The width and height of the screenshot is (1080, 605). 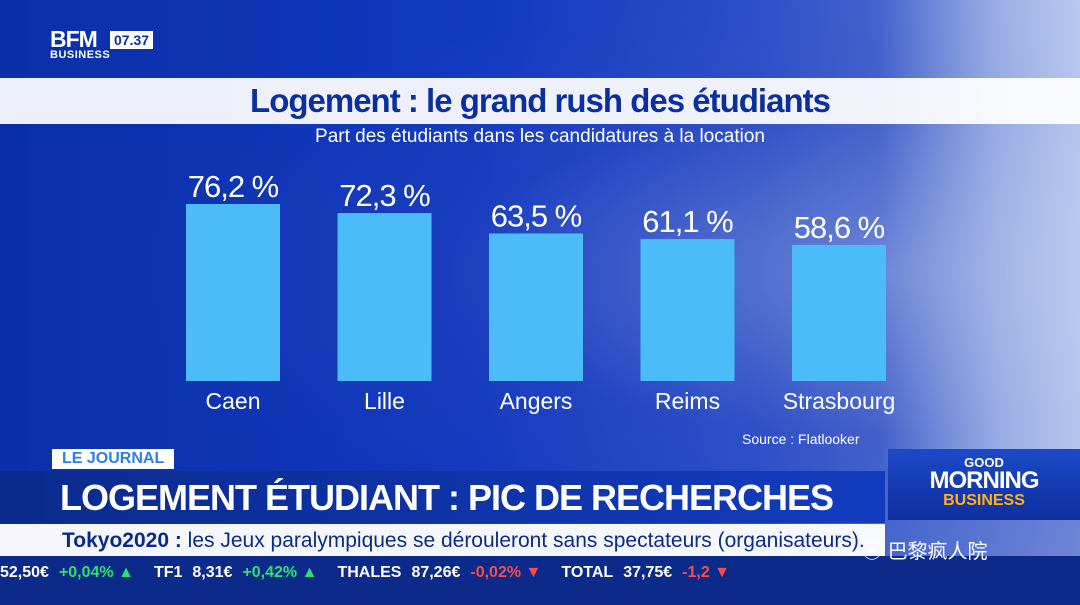 I want to click on logo-bfm-text: BFM, so click(x=74, y=39).